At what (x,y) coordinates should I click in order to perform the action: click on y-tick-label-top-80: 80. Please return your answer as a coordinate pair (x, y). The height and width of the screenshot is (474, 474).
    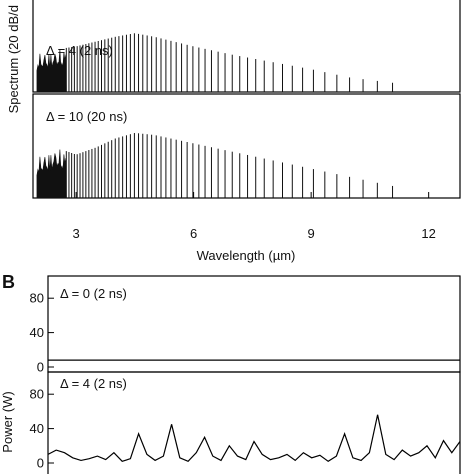
    Looking at the image, I should click on (37, 298).